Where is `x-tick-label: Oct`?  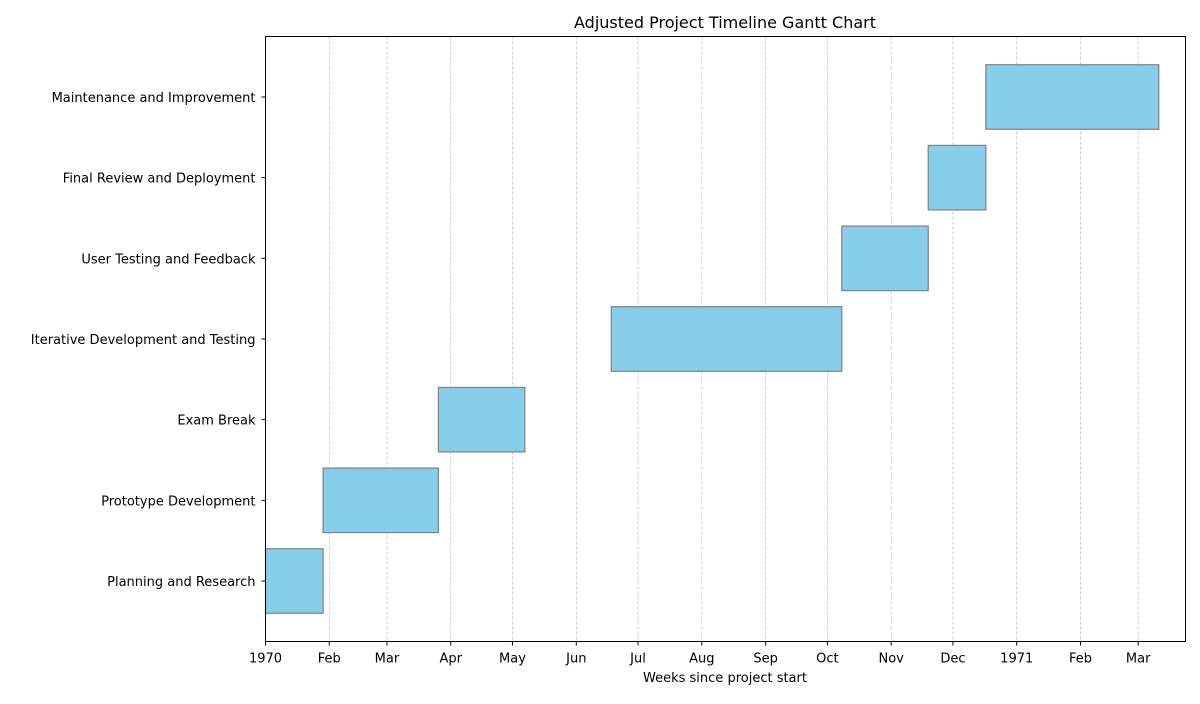
x-tick-label: Oct is located at coordinates (827, 659).